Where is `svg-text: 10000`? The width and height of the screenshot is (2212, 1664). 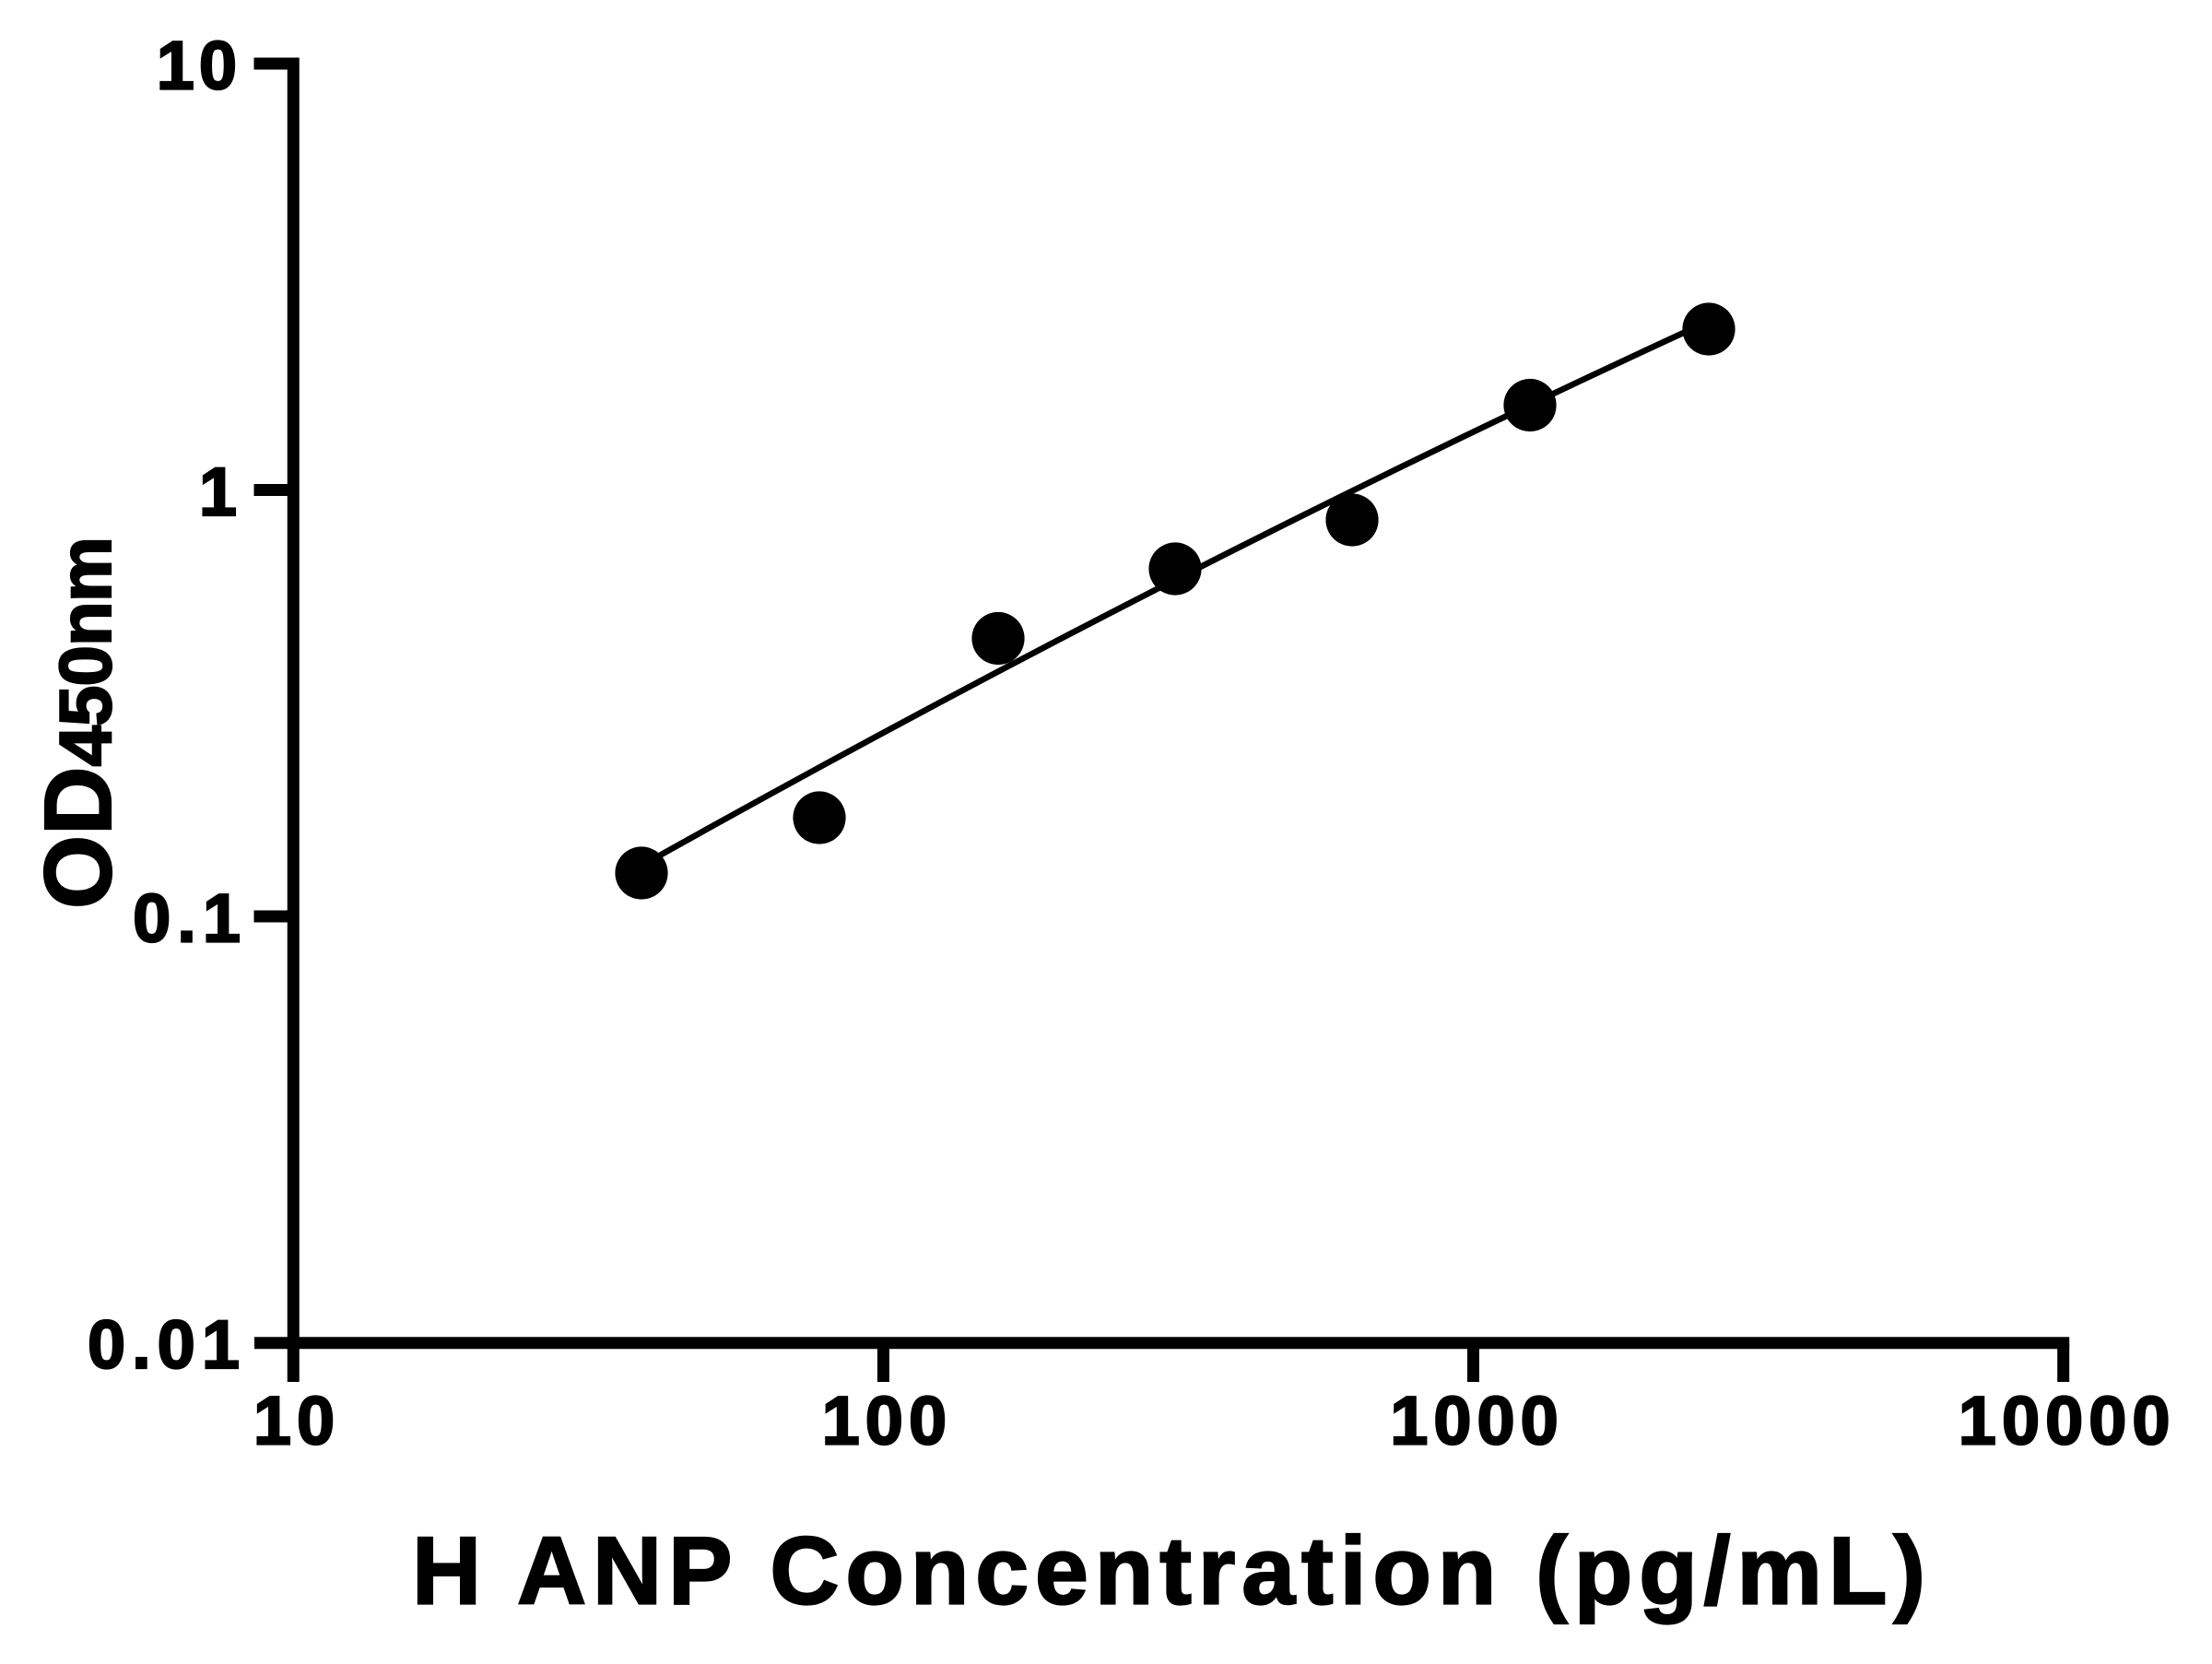
svg-text: 10000 is located at coordinates (2067, 1420).